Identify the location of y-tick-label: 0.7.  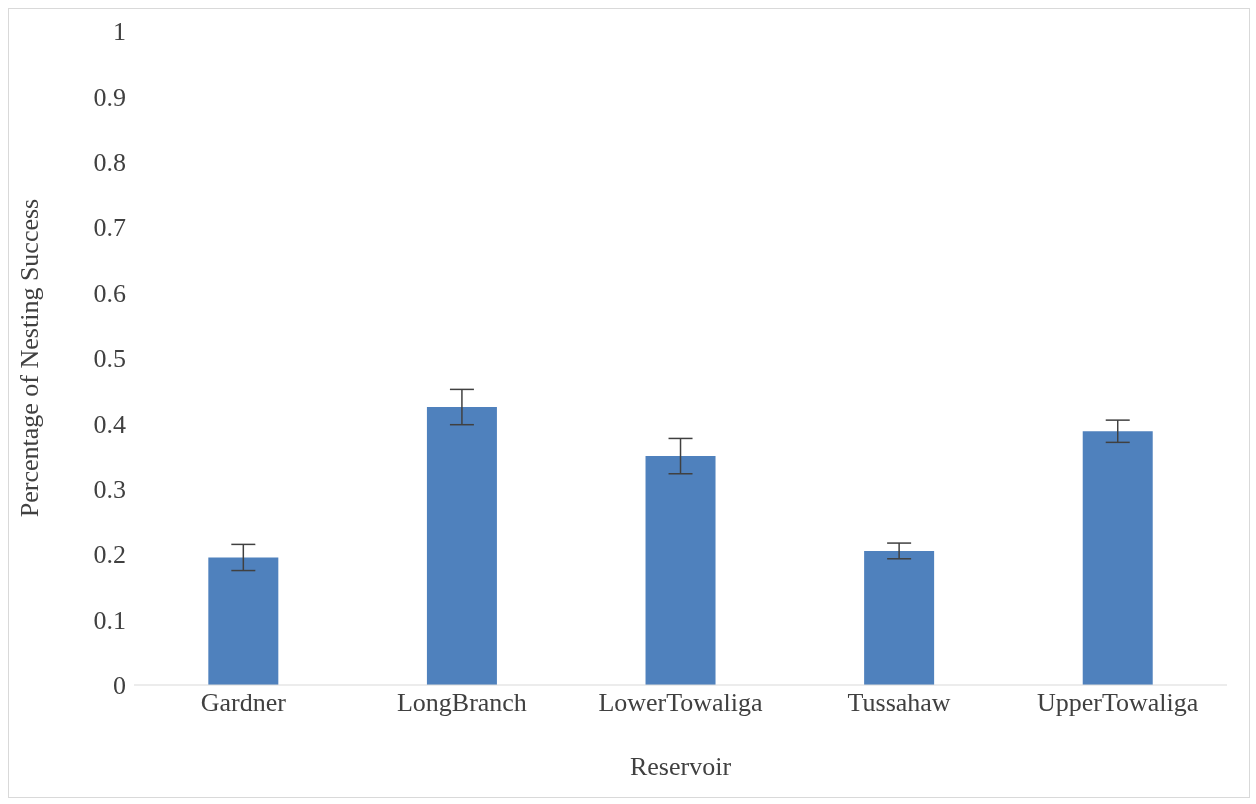
(109, 228).